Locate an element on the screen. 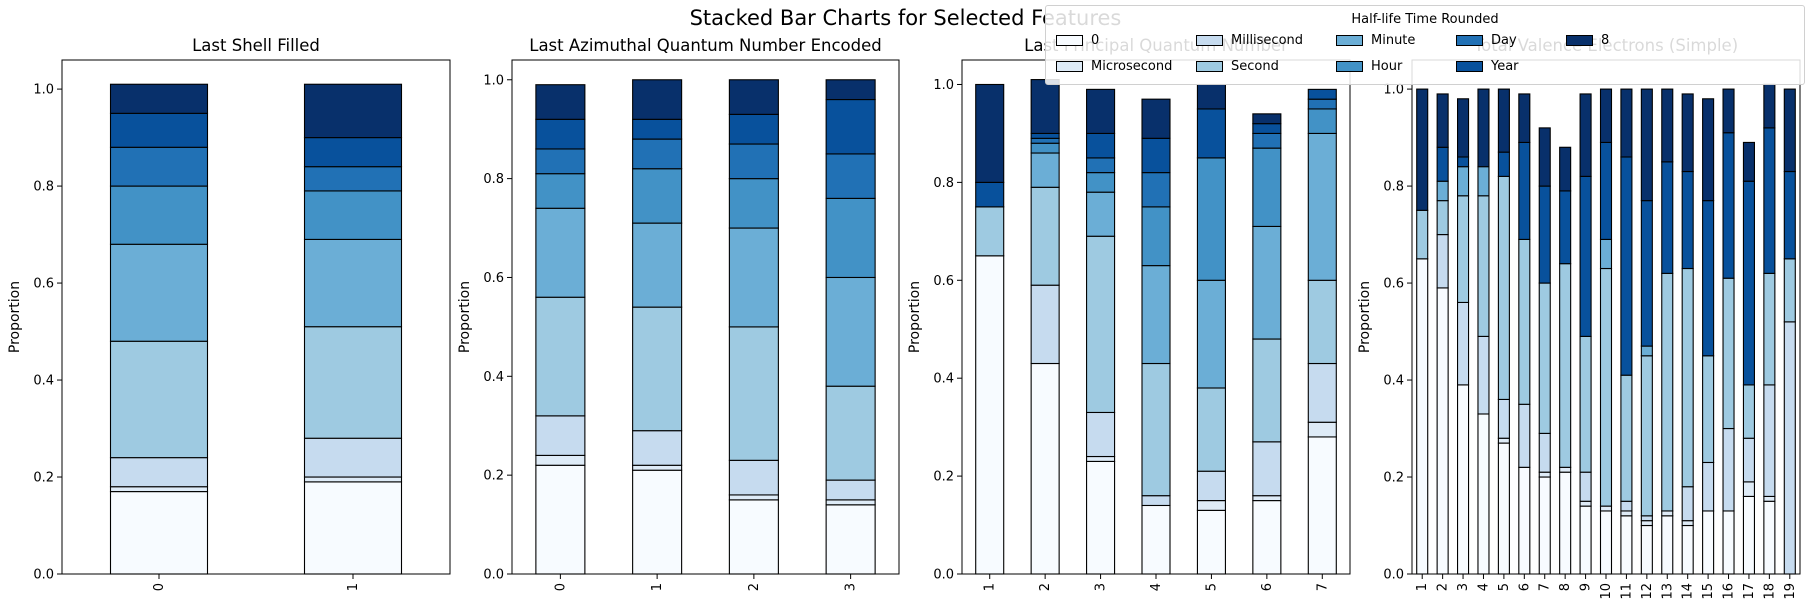 Image resolution: width=1811 pixels, height=611 pixels. x-tick-label: 6 is located at coordinates (1524, 587).